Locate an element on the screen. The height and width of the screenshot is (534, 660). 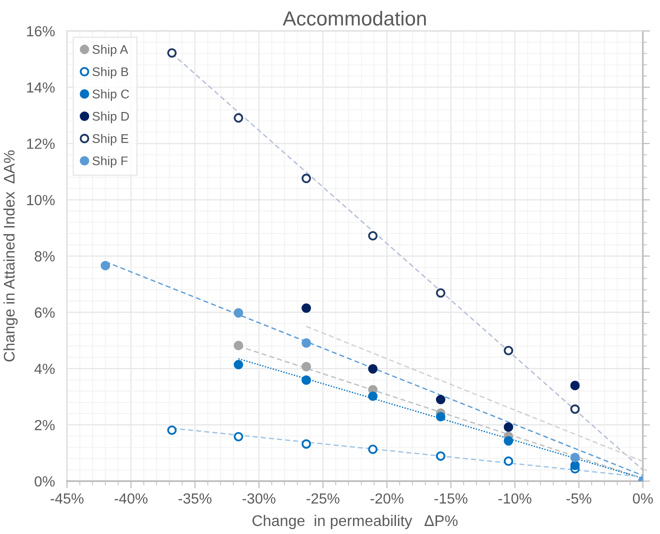
x-tick-label: -45% is located at coordinates (67, 498).